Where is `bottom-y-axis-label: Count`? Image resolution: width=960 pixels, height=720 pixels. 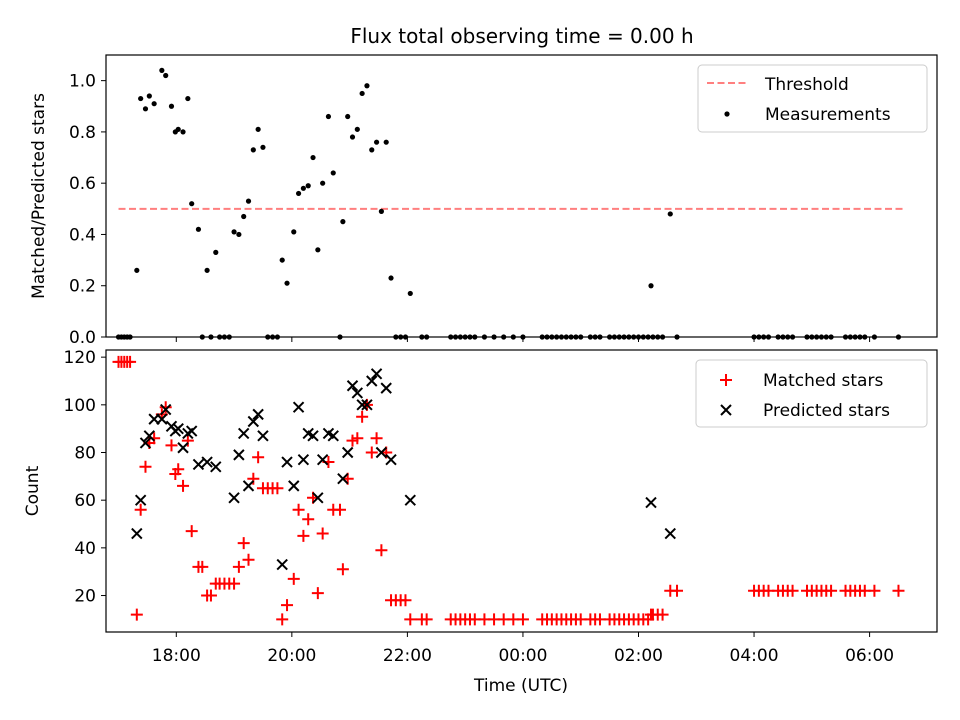
bottom-y-axis-label: Count is located at coordinates (33, 490).